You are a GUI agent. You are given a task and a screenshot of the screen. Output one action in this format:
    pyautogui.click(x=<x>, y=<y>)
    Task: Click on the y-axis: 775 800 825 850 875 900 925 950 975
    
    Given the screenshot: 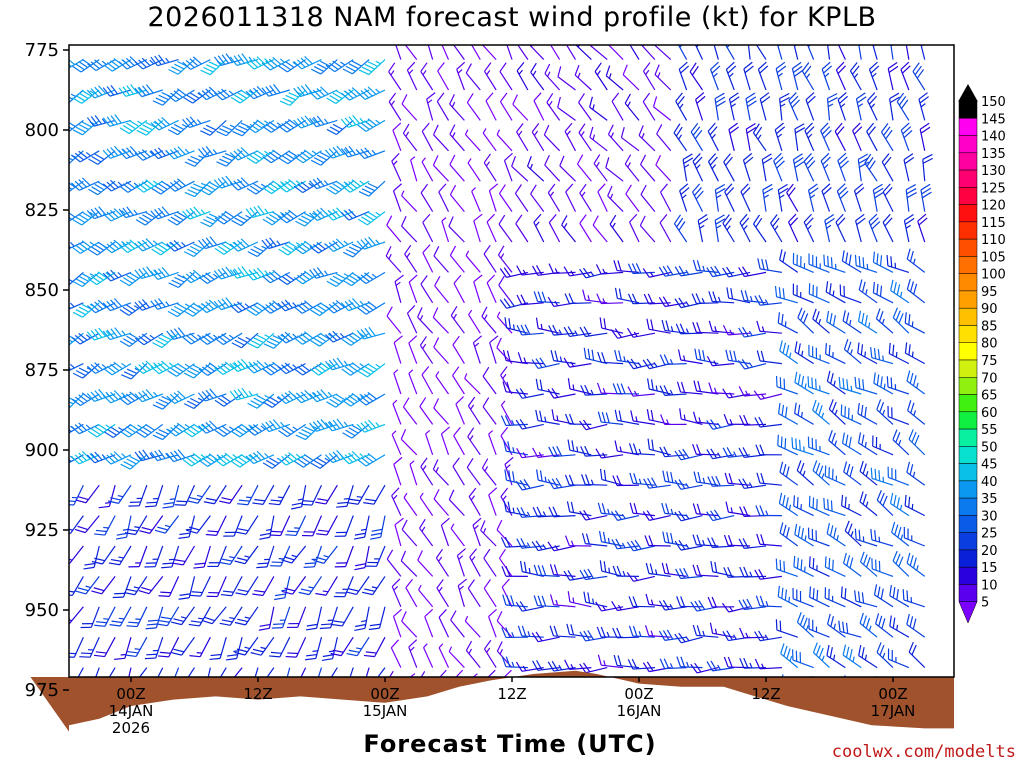 What is the action you would take?
    pyautogui.click(x=47, y=370)
    